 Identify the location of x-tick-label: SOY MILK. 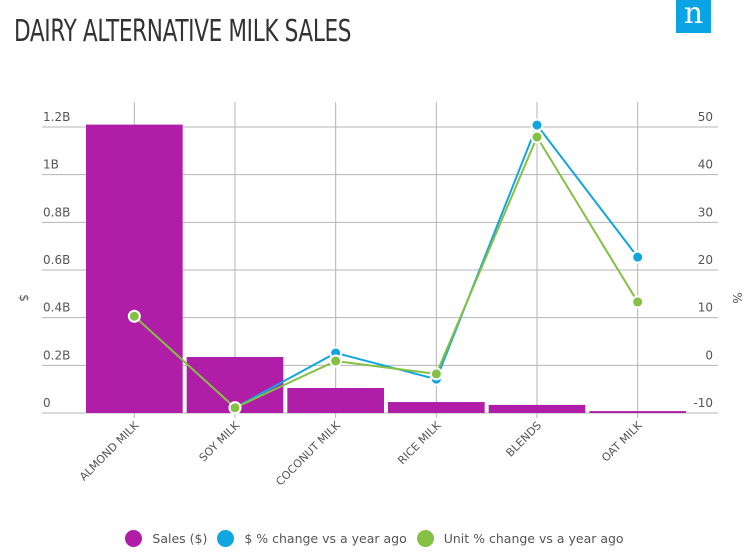
(220, 441).